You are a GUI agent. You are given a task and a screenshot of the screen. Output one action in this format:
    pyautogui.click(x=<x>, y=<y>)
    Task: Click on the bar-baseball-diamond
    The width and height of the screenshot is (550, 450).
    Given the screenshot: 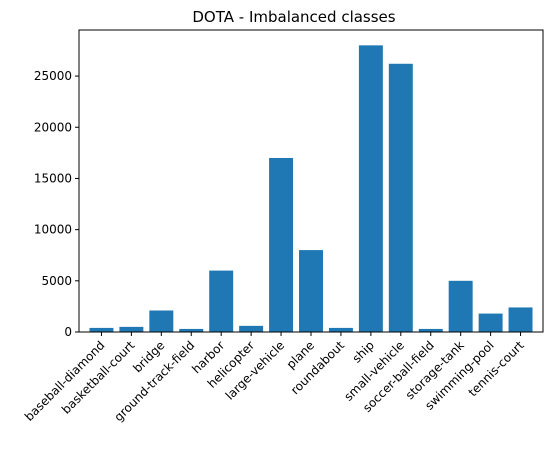 What is the action you would take?
    pyautogui.click(x=101, y=329)
    